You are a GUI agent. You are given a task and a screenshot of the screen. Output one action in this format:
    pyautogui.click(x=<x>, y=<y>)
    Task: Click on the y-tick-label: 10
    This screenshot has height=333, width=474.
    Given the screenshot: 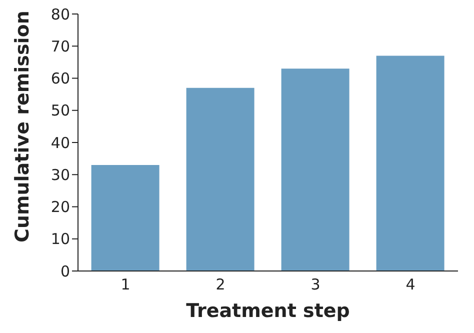 What is the action you would take?
    pyautogui.click(x=60, y=239)
    